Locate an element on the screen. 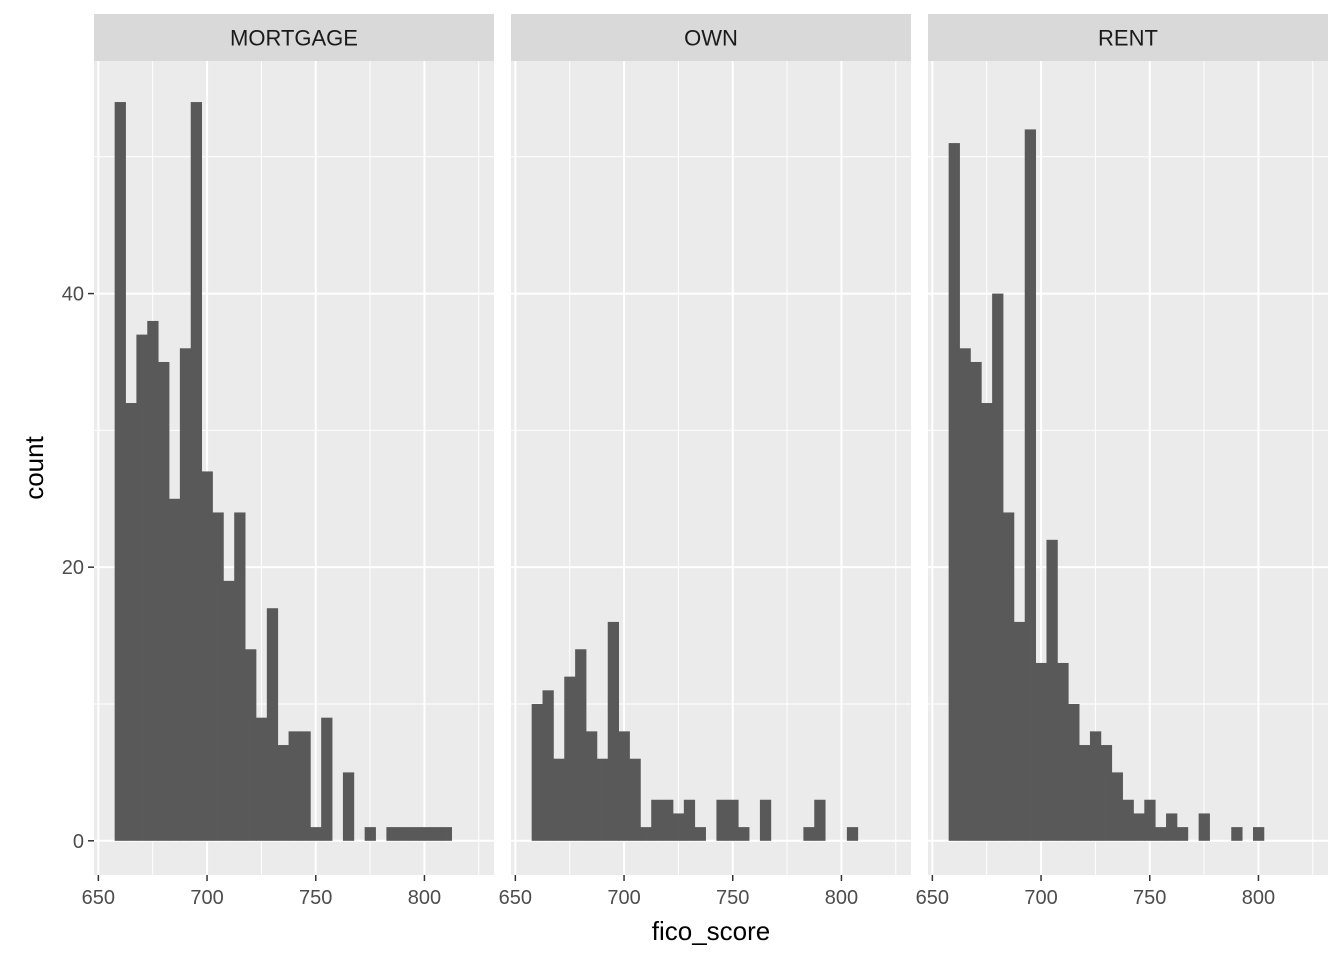 The image size is (1344, 960). strip-label: OWN is located at coordinates (711, 38).